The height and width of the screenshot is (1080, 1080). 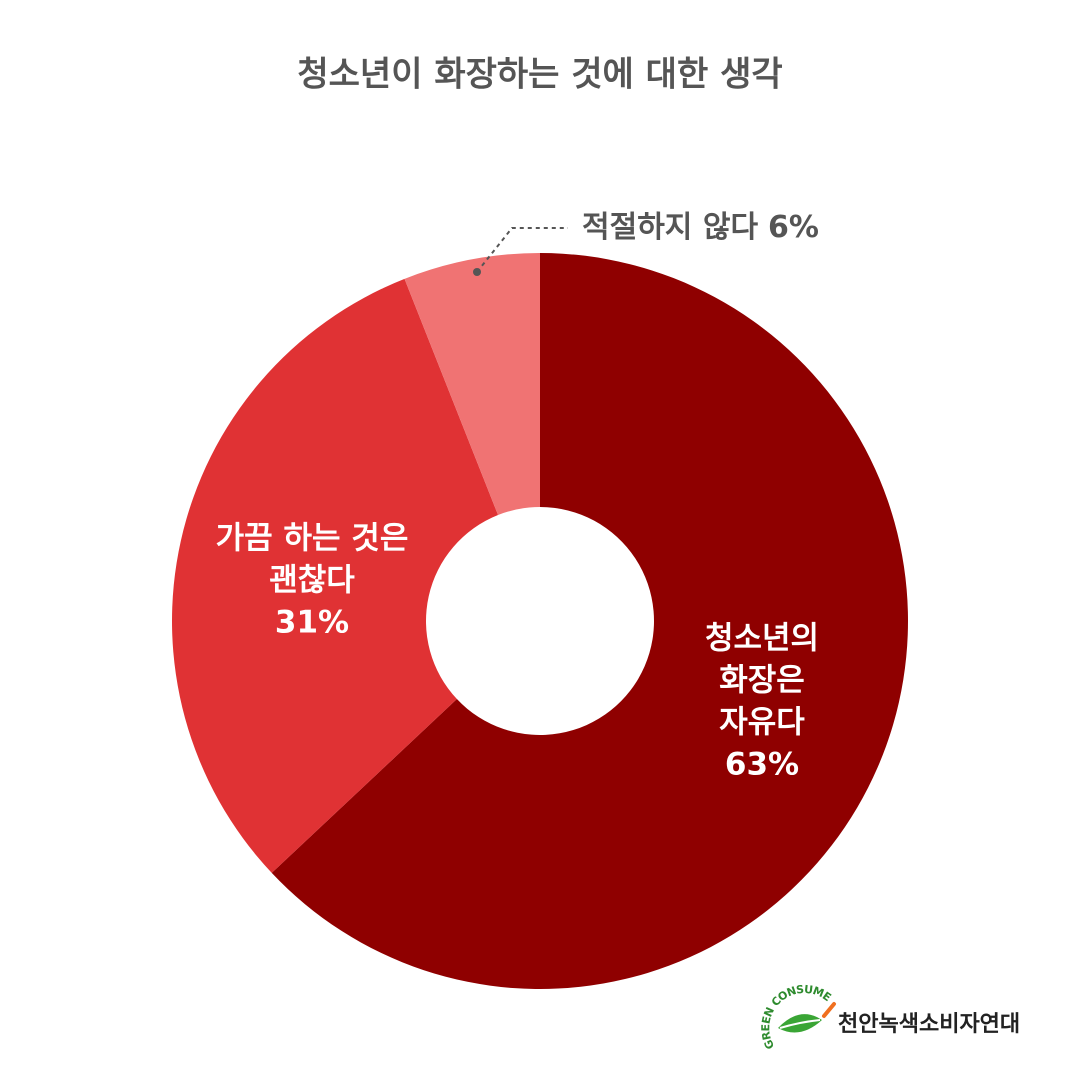 What do you see at coordinates (762, 639) in the screenshot?
I see `category-label: 청소년의` at bounding box center [762, 639].